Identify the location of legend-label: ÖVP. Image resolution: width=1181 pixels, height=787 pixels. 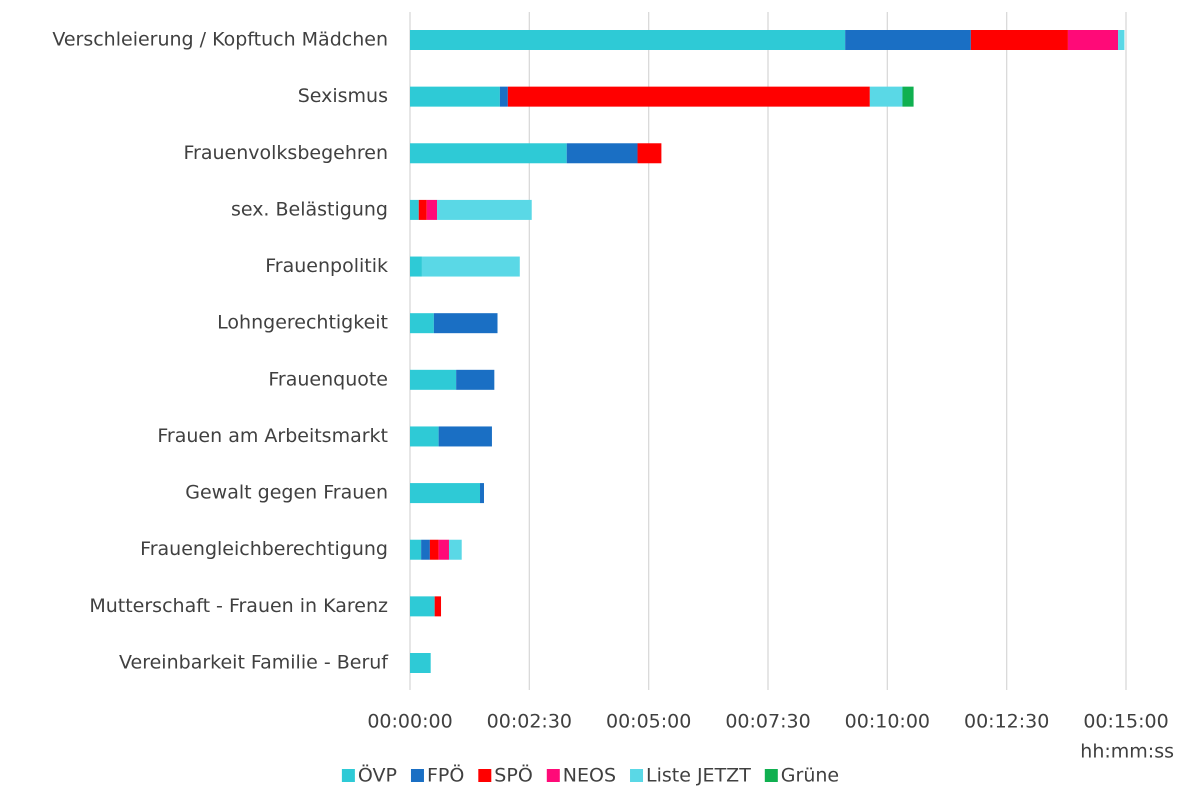
(377, 775).